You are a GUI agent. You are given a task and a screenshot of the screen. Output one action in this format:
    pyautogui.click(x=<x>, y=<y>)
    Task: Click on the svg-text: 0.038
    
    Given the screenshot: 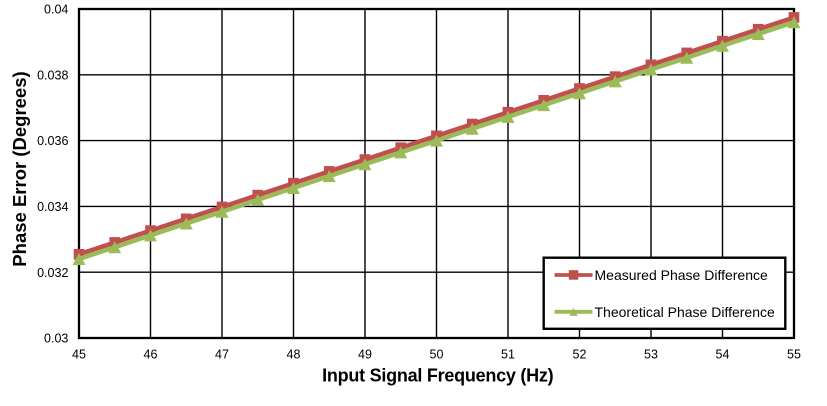 What is the action you would take?
    pyautogui.click(x=52, y=75)
    